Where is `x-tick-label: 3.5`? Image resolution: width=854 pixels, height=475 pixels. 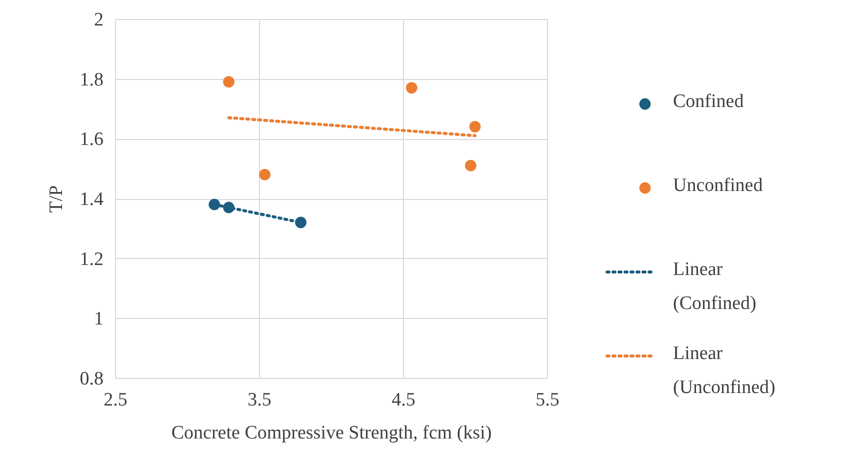
x-tick-label: 3.5 is located at coordinates (260, 400).